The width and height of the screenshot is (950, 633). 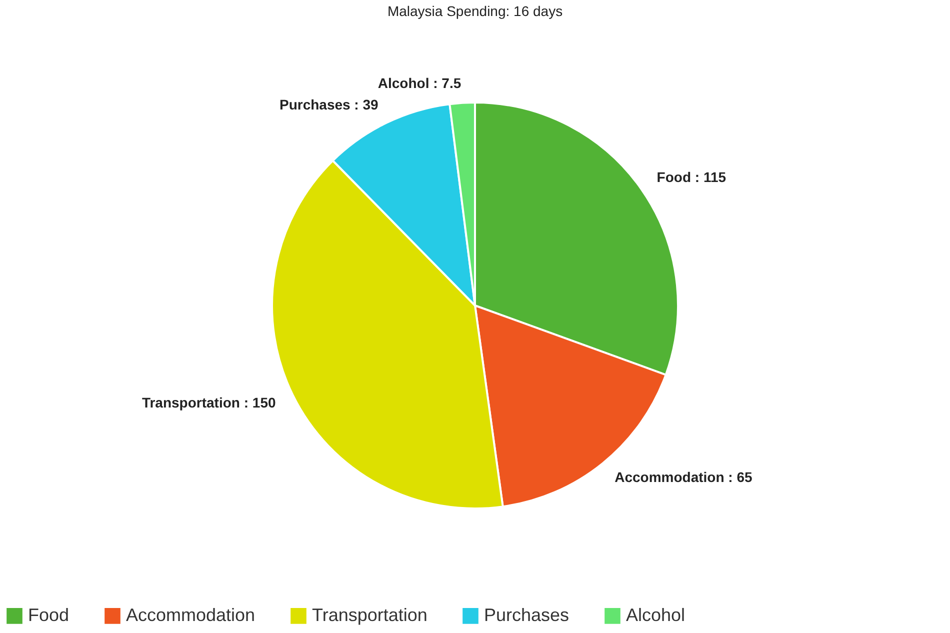 What do you see at coordinates (420, 82) in the screenshot?
I see `category-label: Alcohol : 7.5` at bounding box center [420, 82].